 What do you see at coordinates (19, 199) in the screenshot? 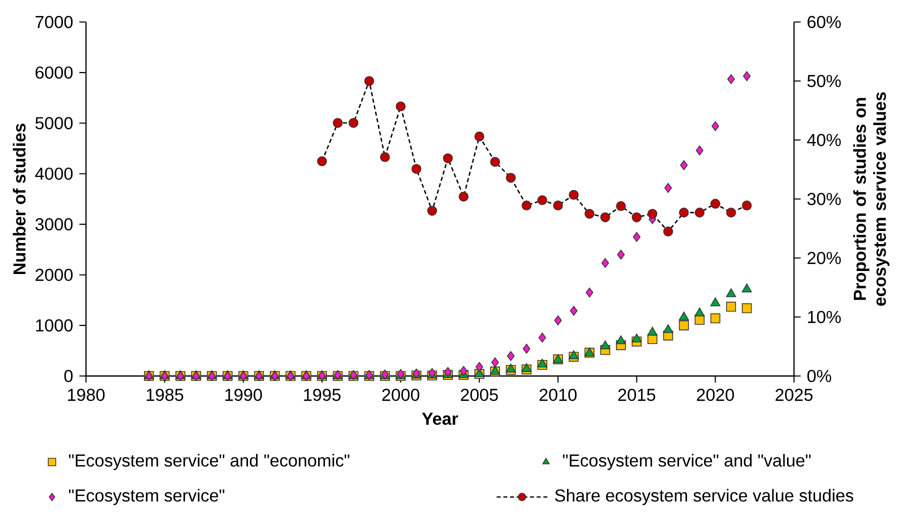
I see `y-axis-title: Number of studies` at bounding box center [19, 199].